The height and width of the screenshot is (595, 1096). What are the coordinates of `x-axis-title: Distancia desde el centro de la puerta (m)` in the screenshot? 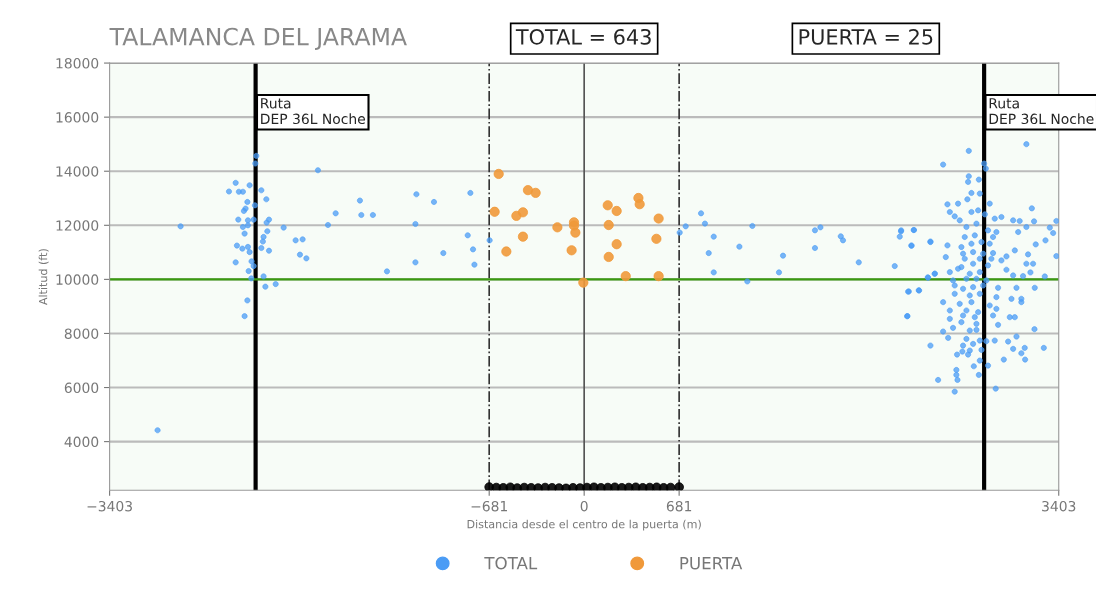 It's located at (584, 525).